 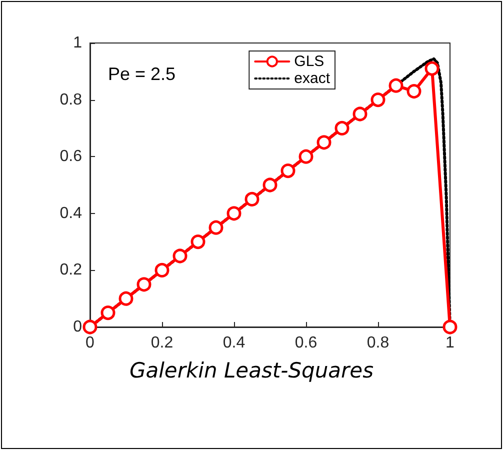 I want to click on y-tick-label: 0.4, so click(x=71, y=213).